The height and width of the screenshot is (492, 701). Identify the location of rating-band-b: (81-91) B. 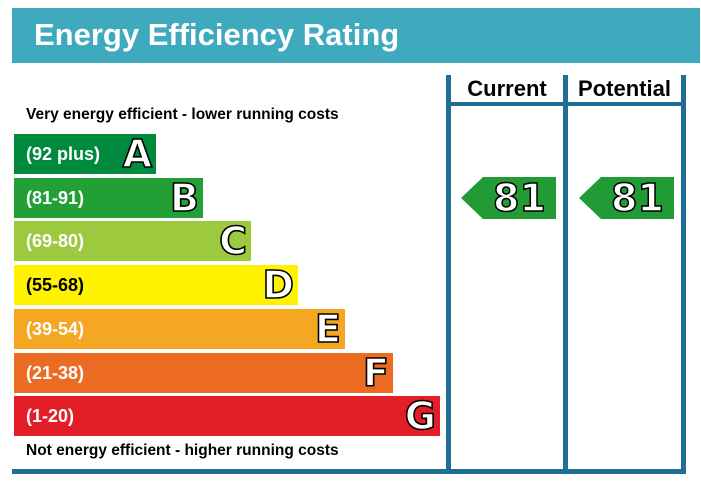
(108, 198).